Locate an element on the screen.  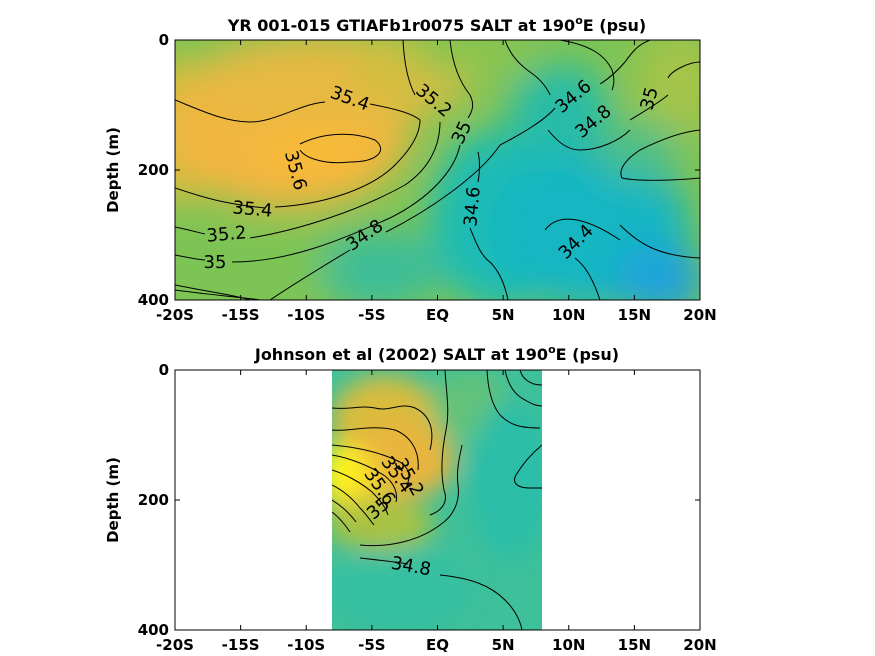
bottom-y-axis-label: Depth (m) is located at coordinates (113, 500).